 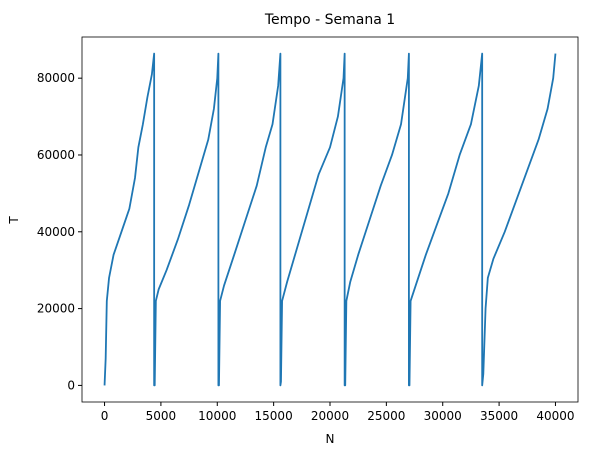 I want to click on y-tick-label: 40000, so click(x=56, y=232).